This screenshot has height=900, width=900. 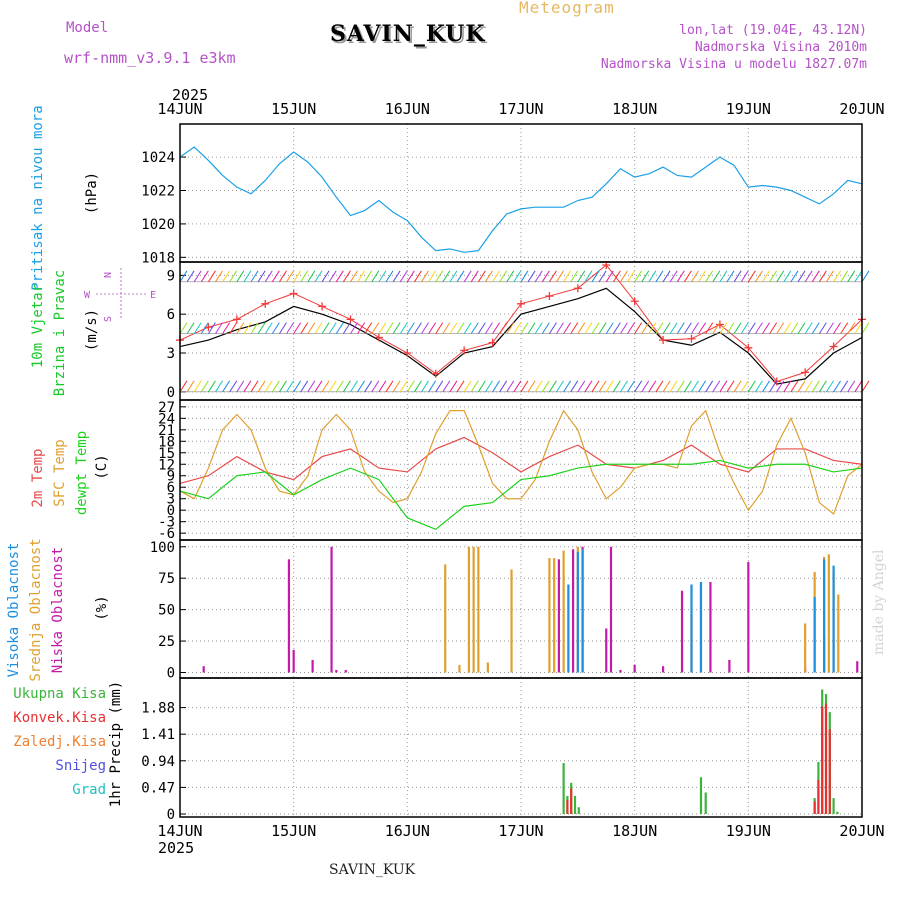 I want to click on time-label-bottom-1: 15JUN, so click(x=293, y=831).